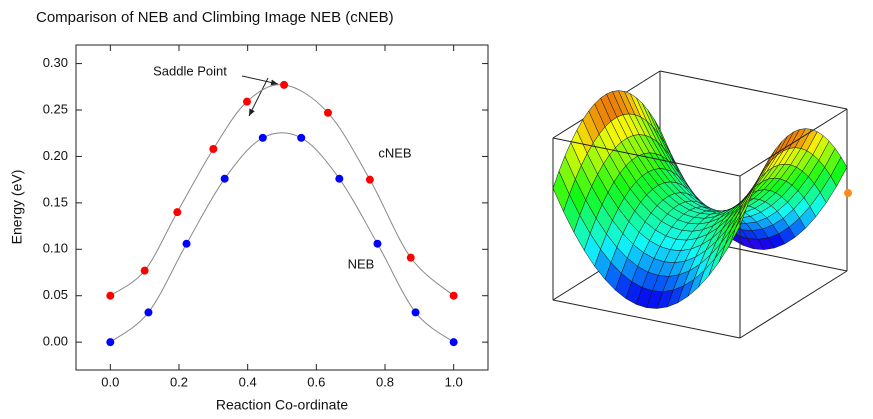 The image size is (873, 419). I want to click on x-tick-label: 0.8, so click(385, 381).